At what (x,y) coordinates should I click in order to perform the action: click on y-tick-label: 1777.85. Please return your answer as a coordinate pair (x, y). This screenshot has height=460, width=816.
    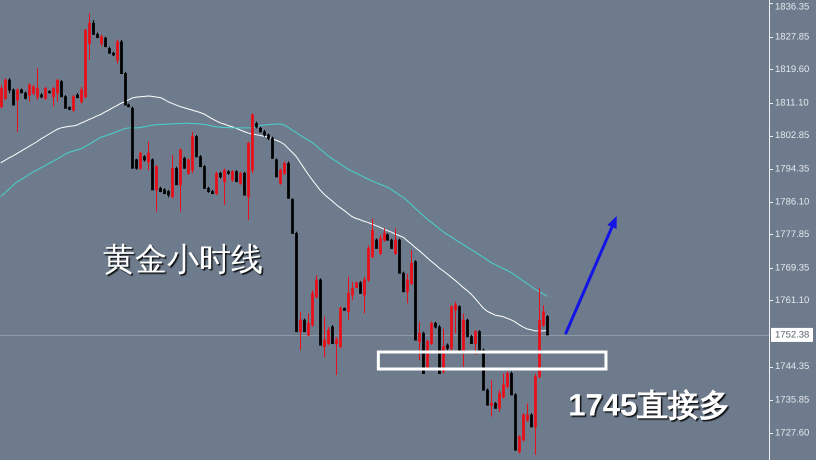
    Looking at the image, I should click on (792, 234).